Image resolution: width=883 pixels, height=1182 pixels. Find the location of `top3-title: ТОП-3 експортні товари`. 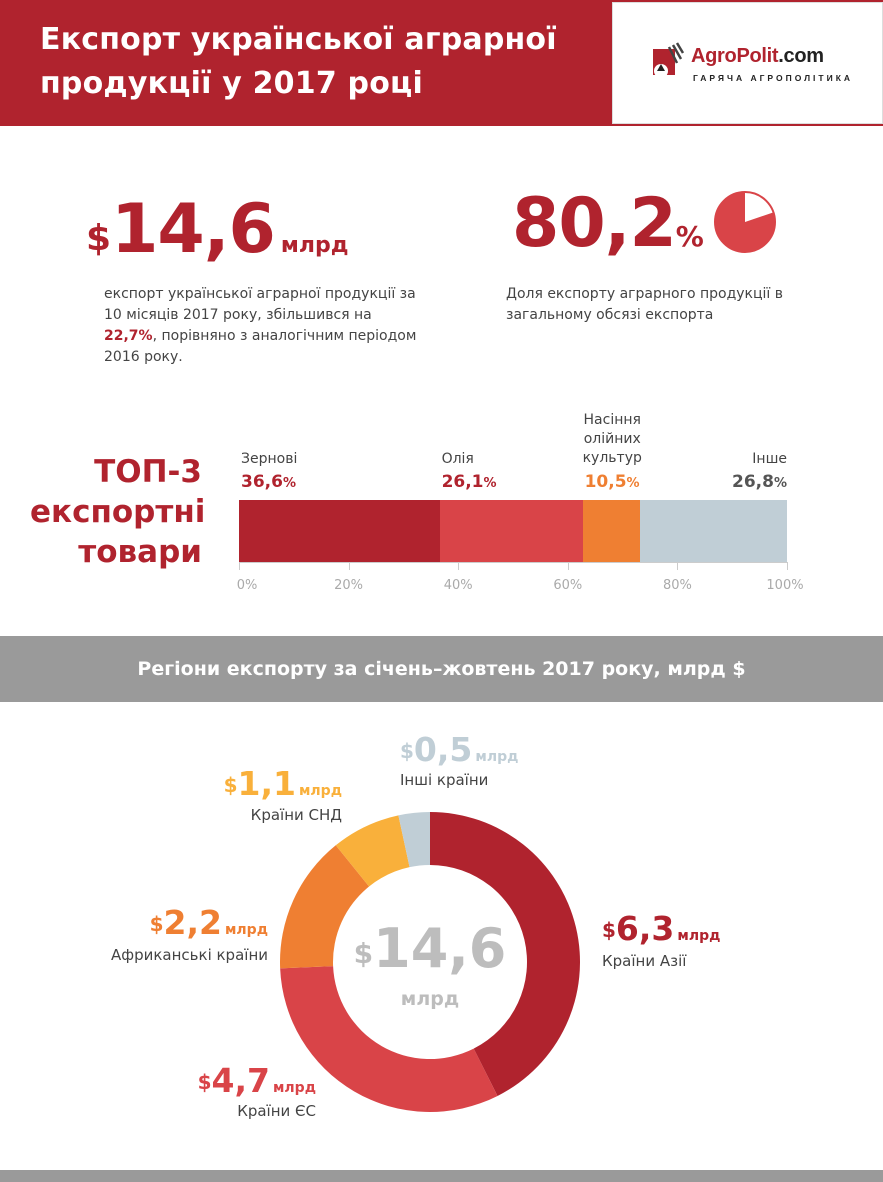

top3-title: ТОП-3 експортні товари is located at coordinates (118, 512).